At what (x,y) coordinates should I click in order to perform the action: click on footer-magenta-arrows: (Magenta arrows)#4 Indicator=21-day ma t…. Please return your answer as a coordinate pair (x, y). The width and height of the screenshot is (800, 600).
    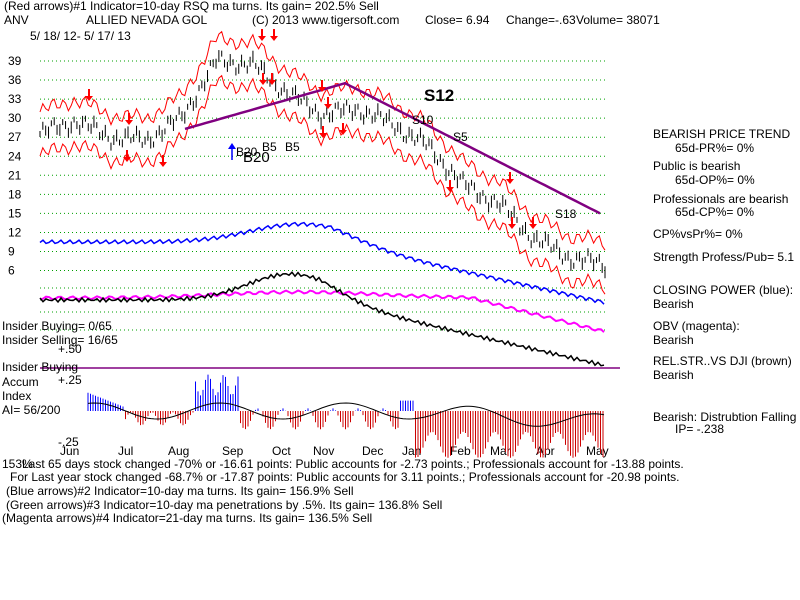
    Looking at the image, I should click on (187, 518).